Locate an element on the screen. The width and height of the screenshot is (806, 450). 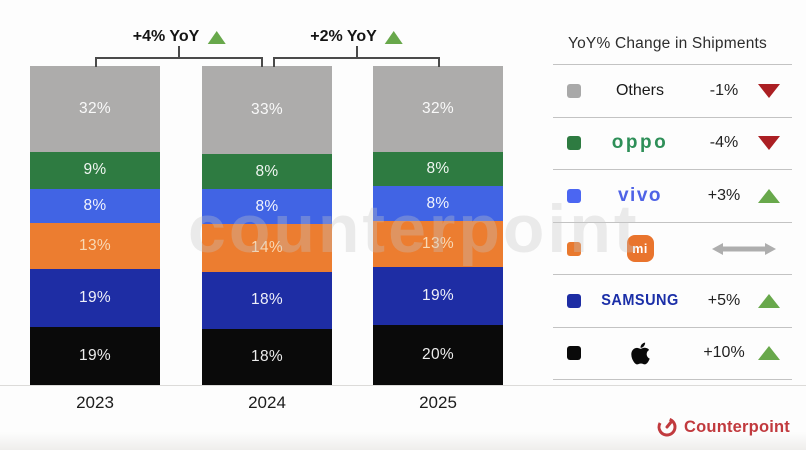
segment-others-2024: 33% is located at coordinates (267, 110).